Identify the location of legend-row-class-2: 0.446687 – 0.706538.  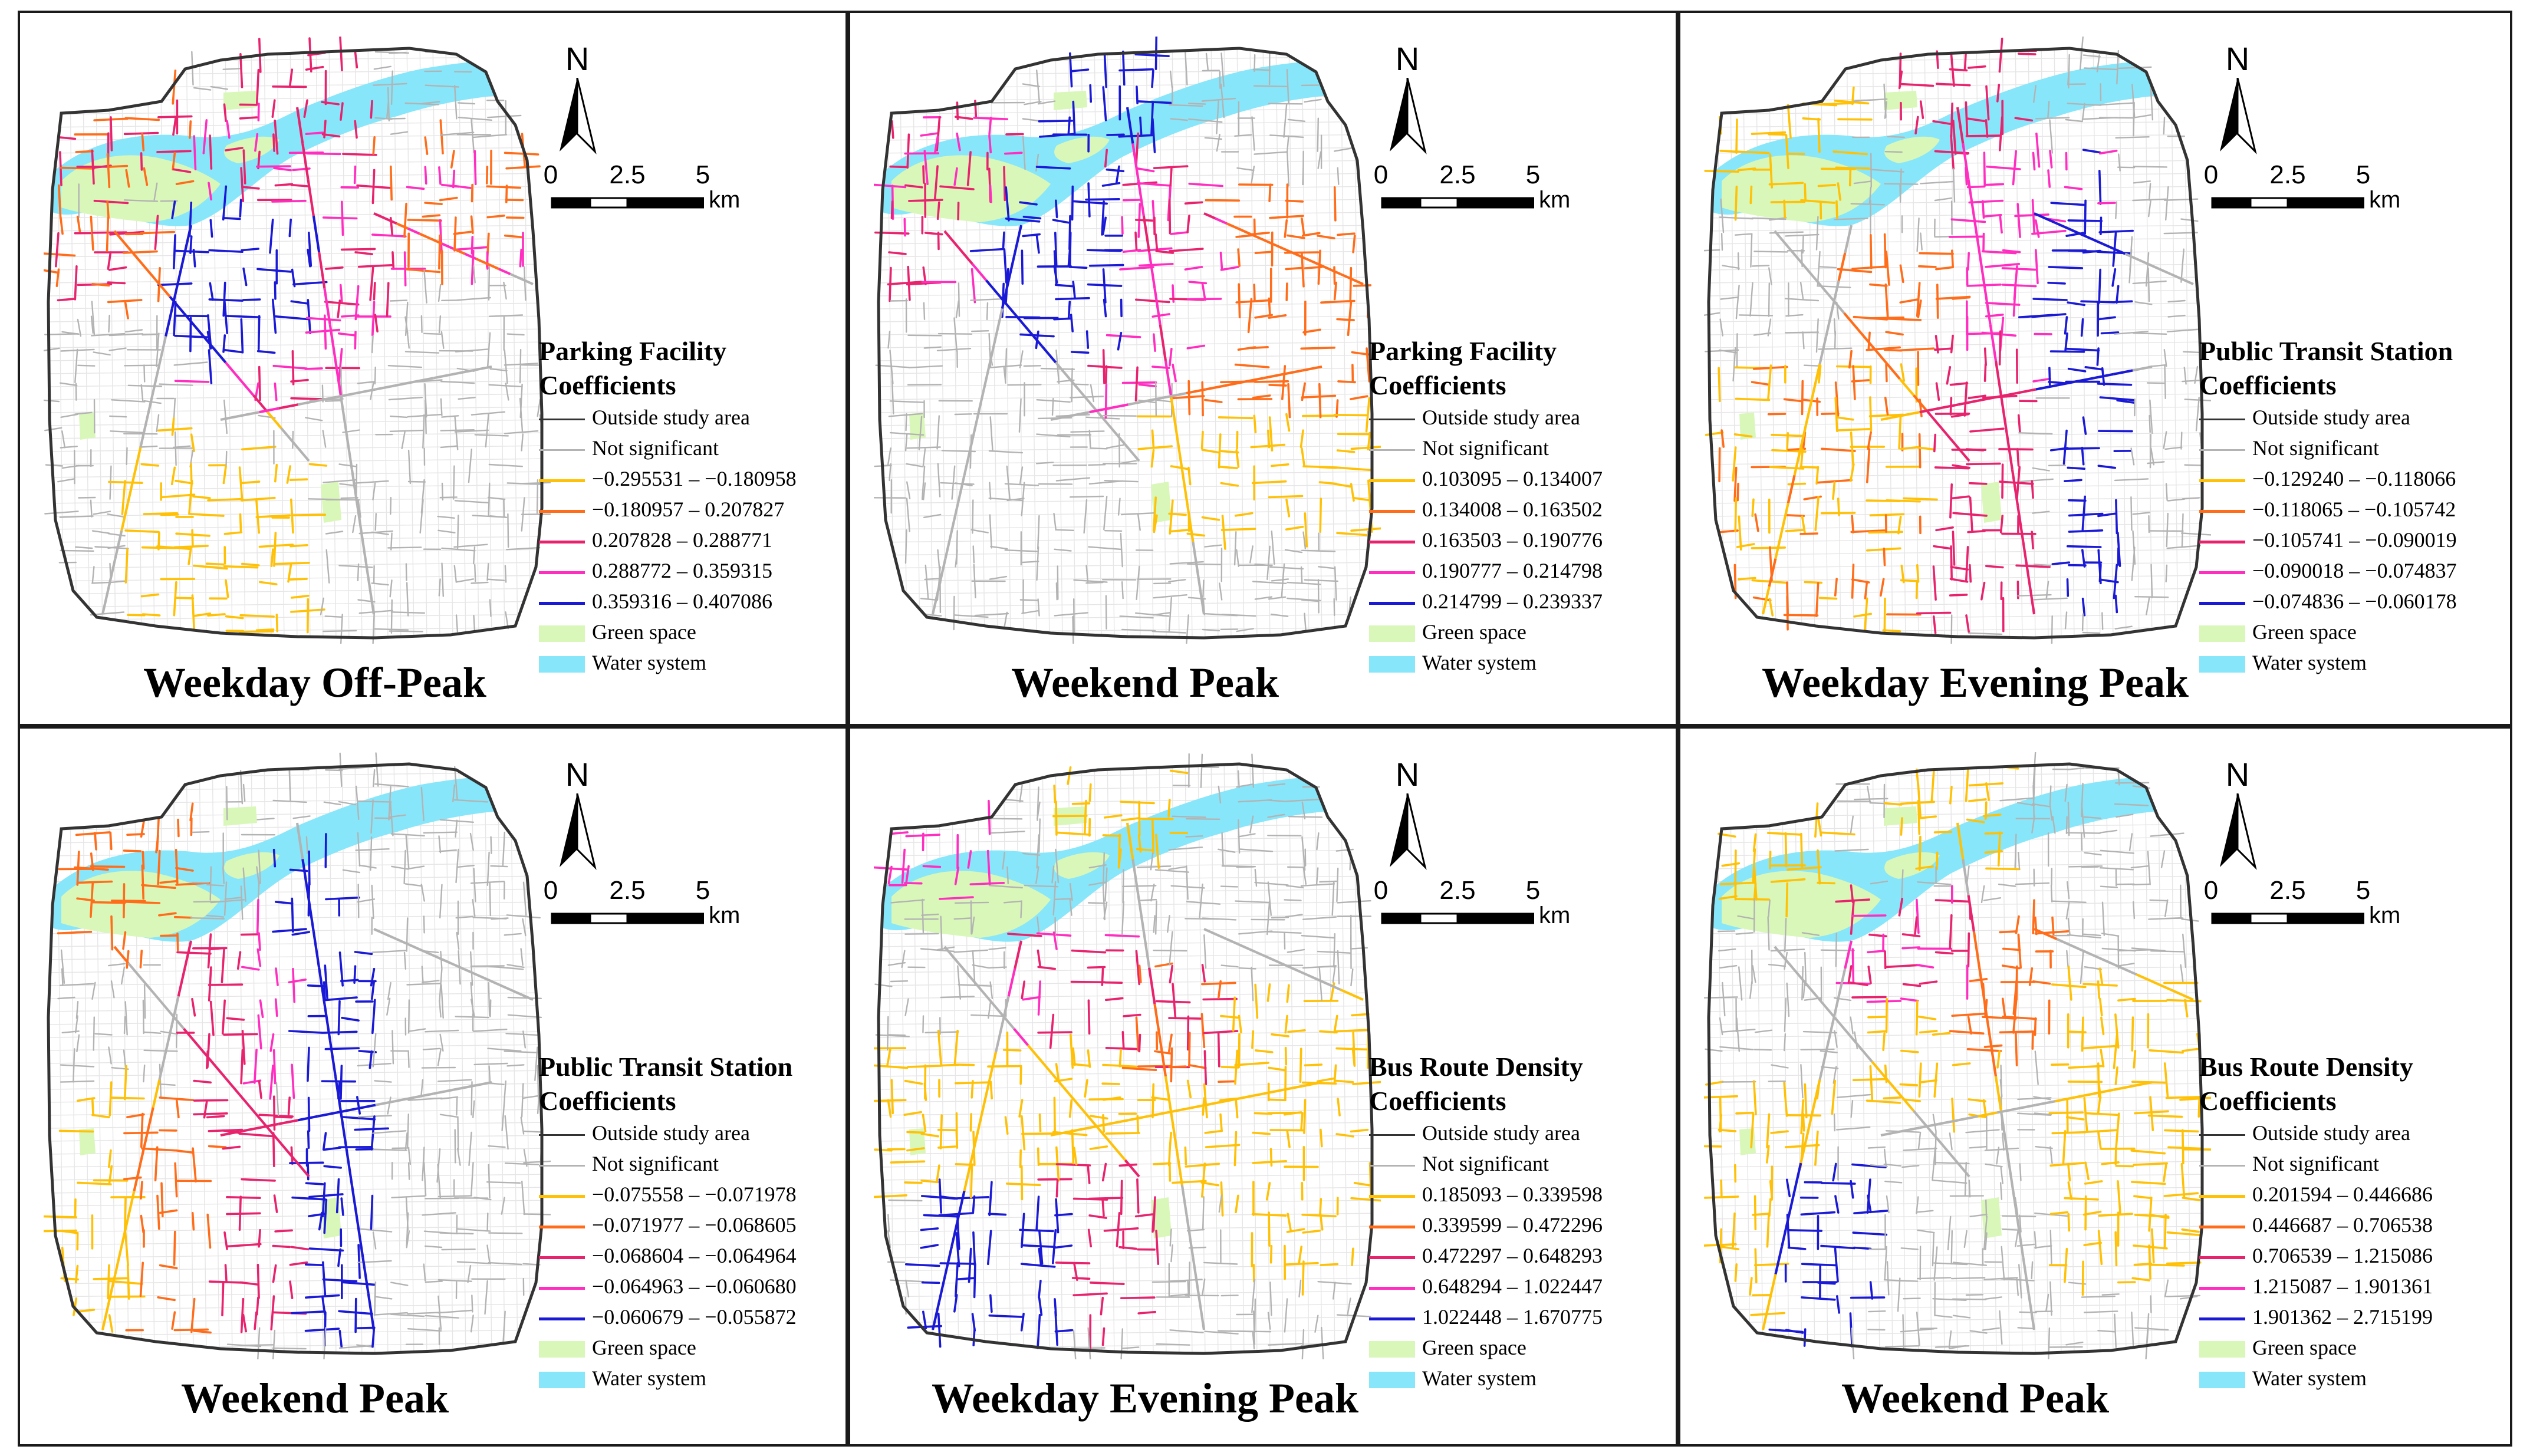
(2352, 1225).